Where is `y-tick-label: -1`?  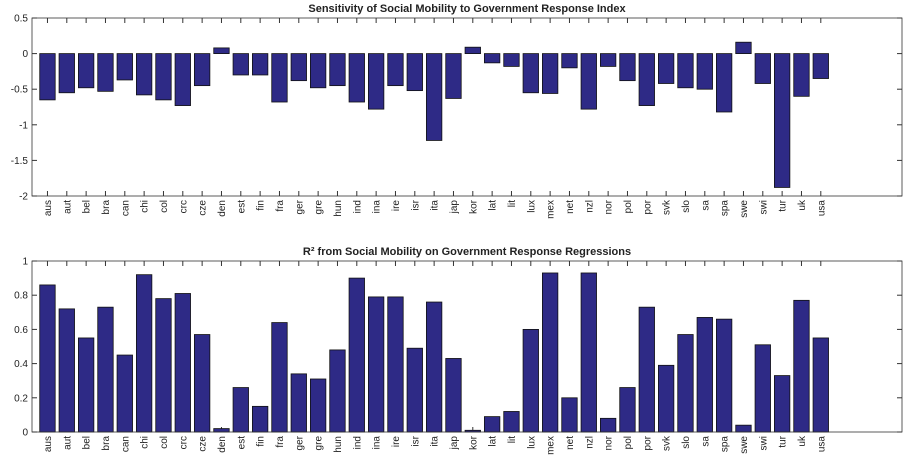
y-tick-label: -1 is located at coordinates (23, 125).